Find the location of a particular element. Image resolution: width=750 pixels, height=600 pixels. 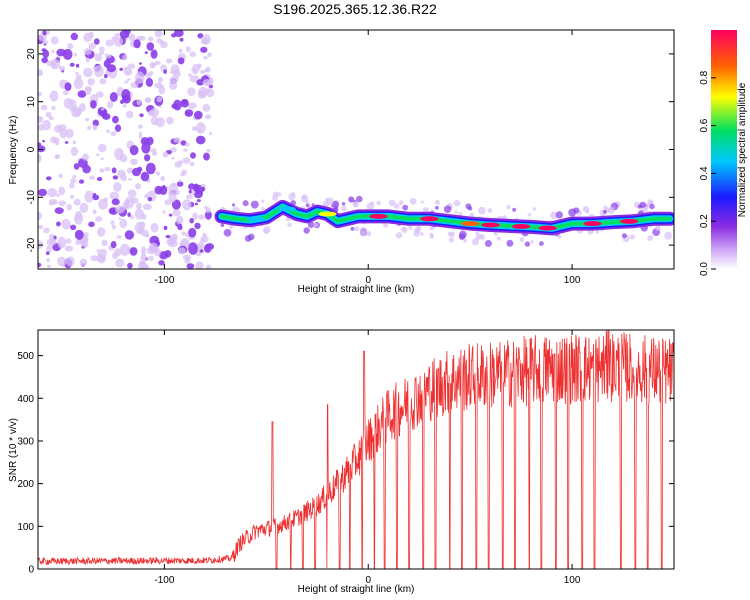

spectrogram-ytick-label: 20 is located at coordinates (31, 54).